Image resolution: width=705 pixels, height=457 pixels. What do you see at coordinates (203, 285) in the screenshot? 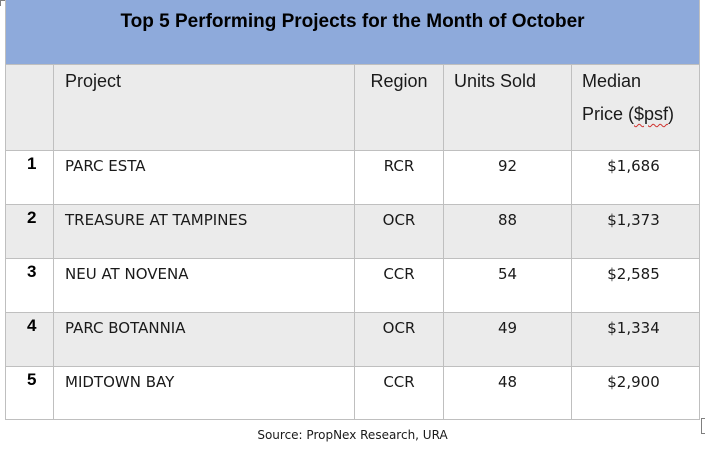
I see `project-cell: NEU AT NOVENA` at bounding box center [203, 285].